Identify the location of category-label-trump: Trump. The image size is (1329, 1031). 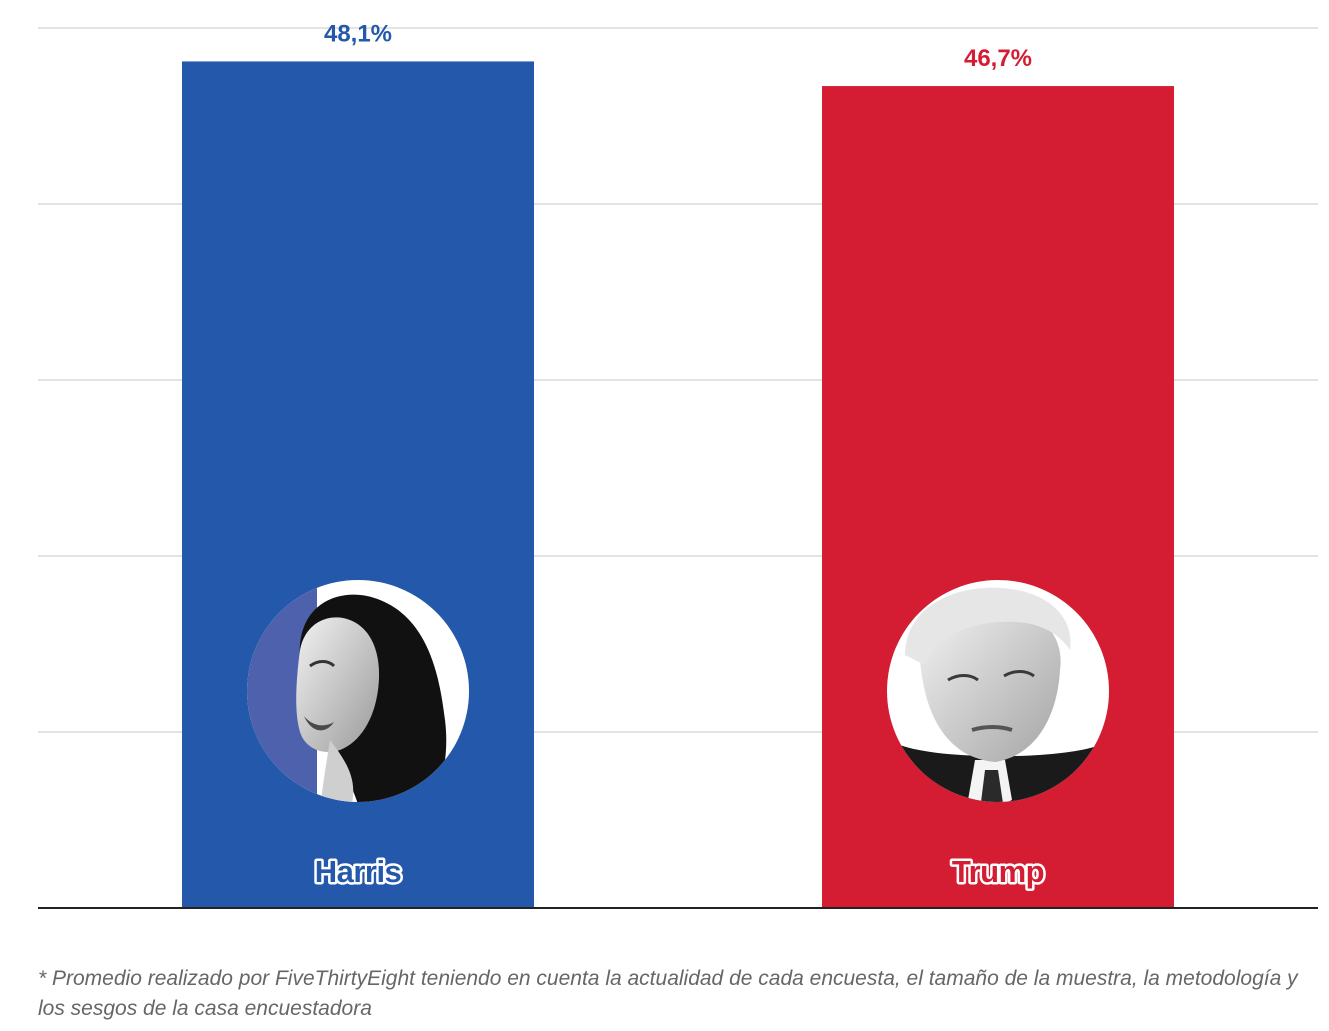
(998, 871).